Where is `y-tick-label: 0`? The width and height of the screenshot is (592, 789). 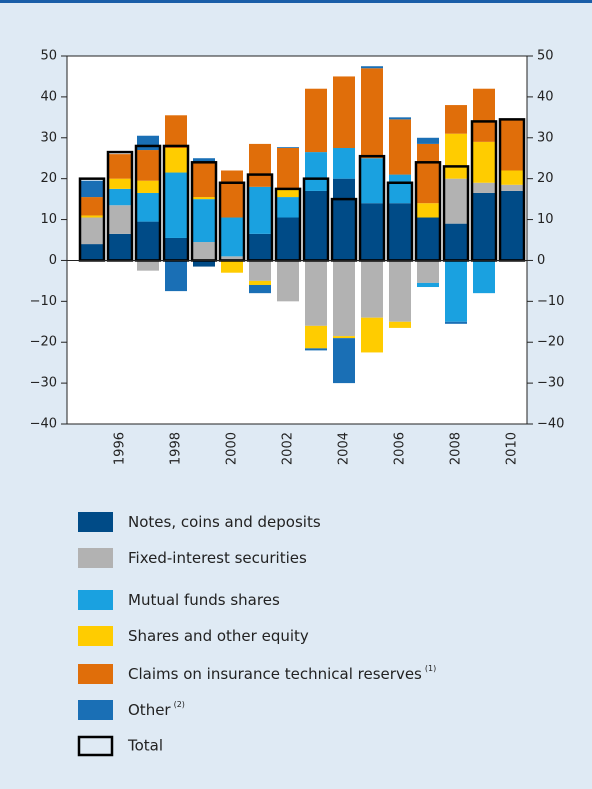 y-tick-label: 0 is located at coordinates (53, 260).